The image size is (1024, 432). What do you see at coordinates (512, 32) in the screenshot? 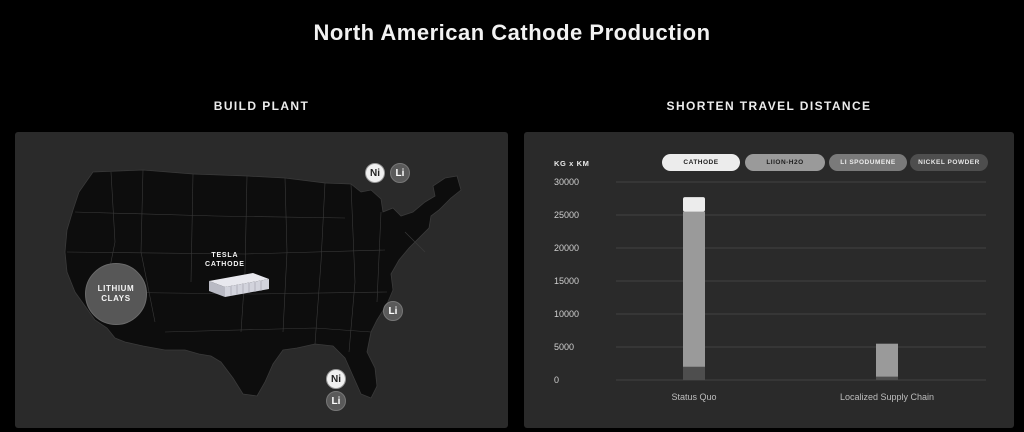
I see `page-title: North American Cathode Production` at bounding box center [512, 32].